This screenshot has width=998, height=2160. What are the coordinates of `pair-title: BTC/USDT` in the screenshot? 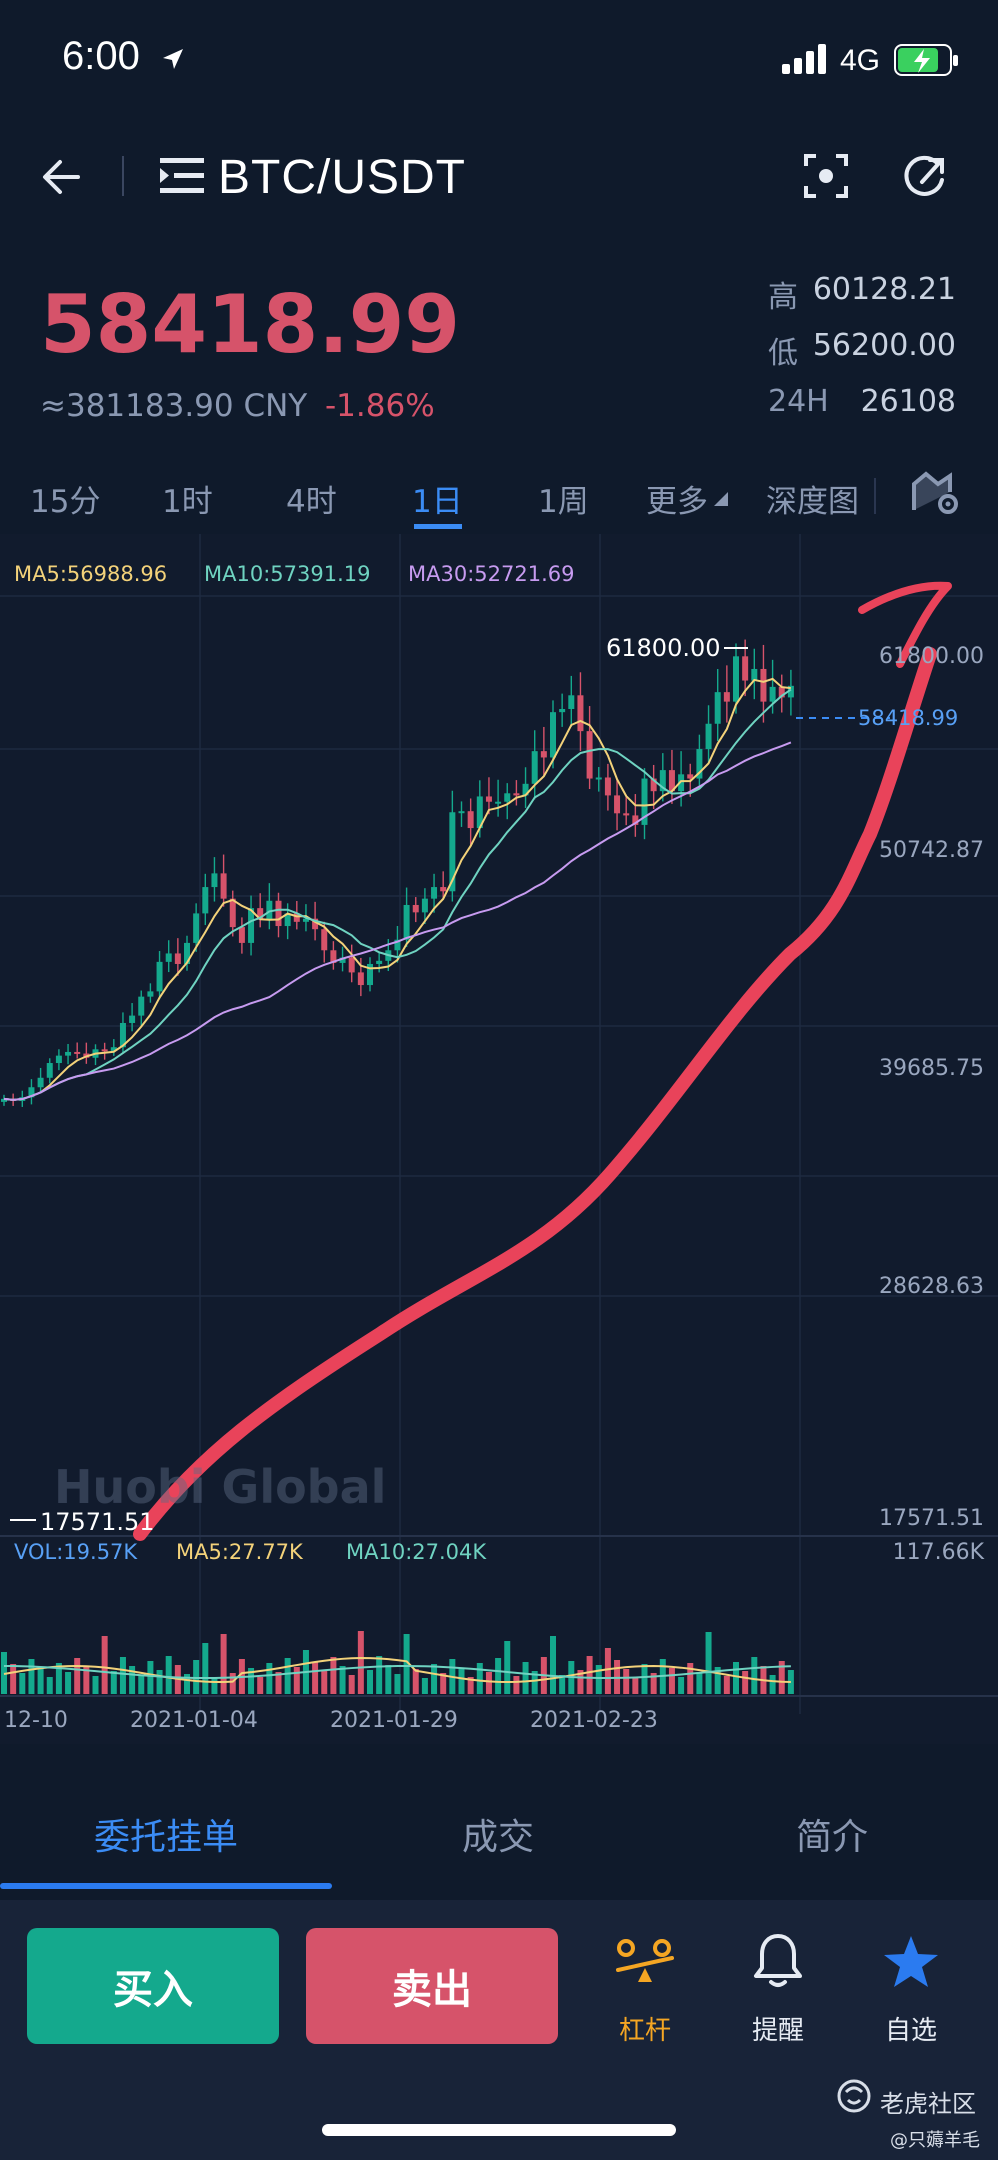 It's located at (342, 177).